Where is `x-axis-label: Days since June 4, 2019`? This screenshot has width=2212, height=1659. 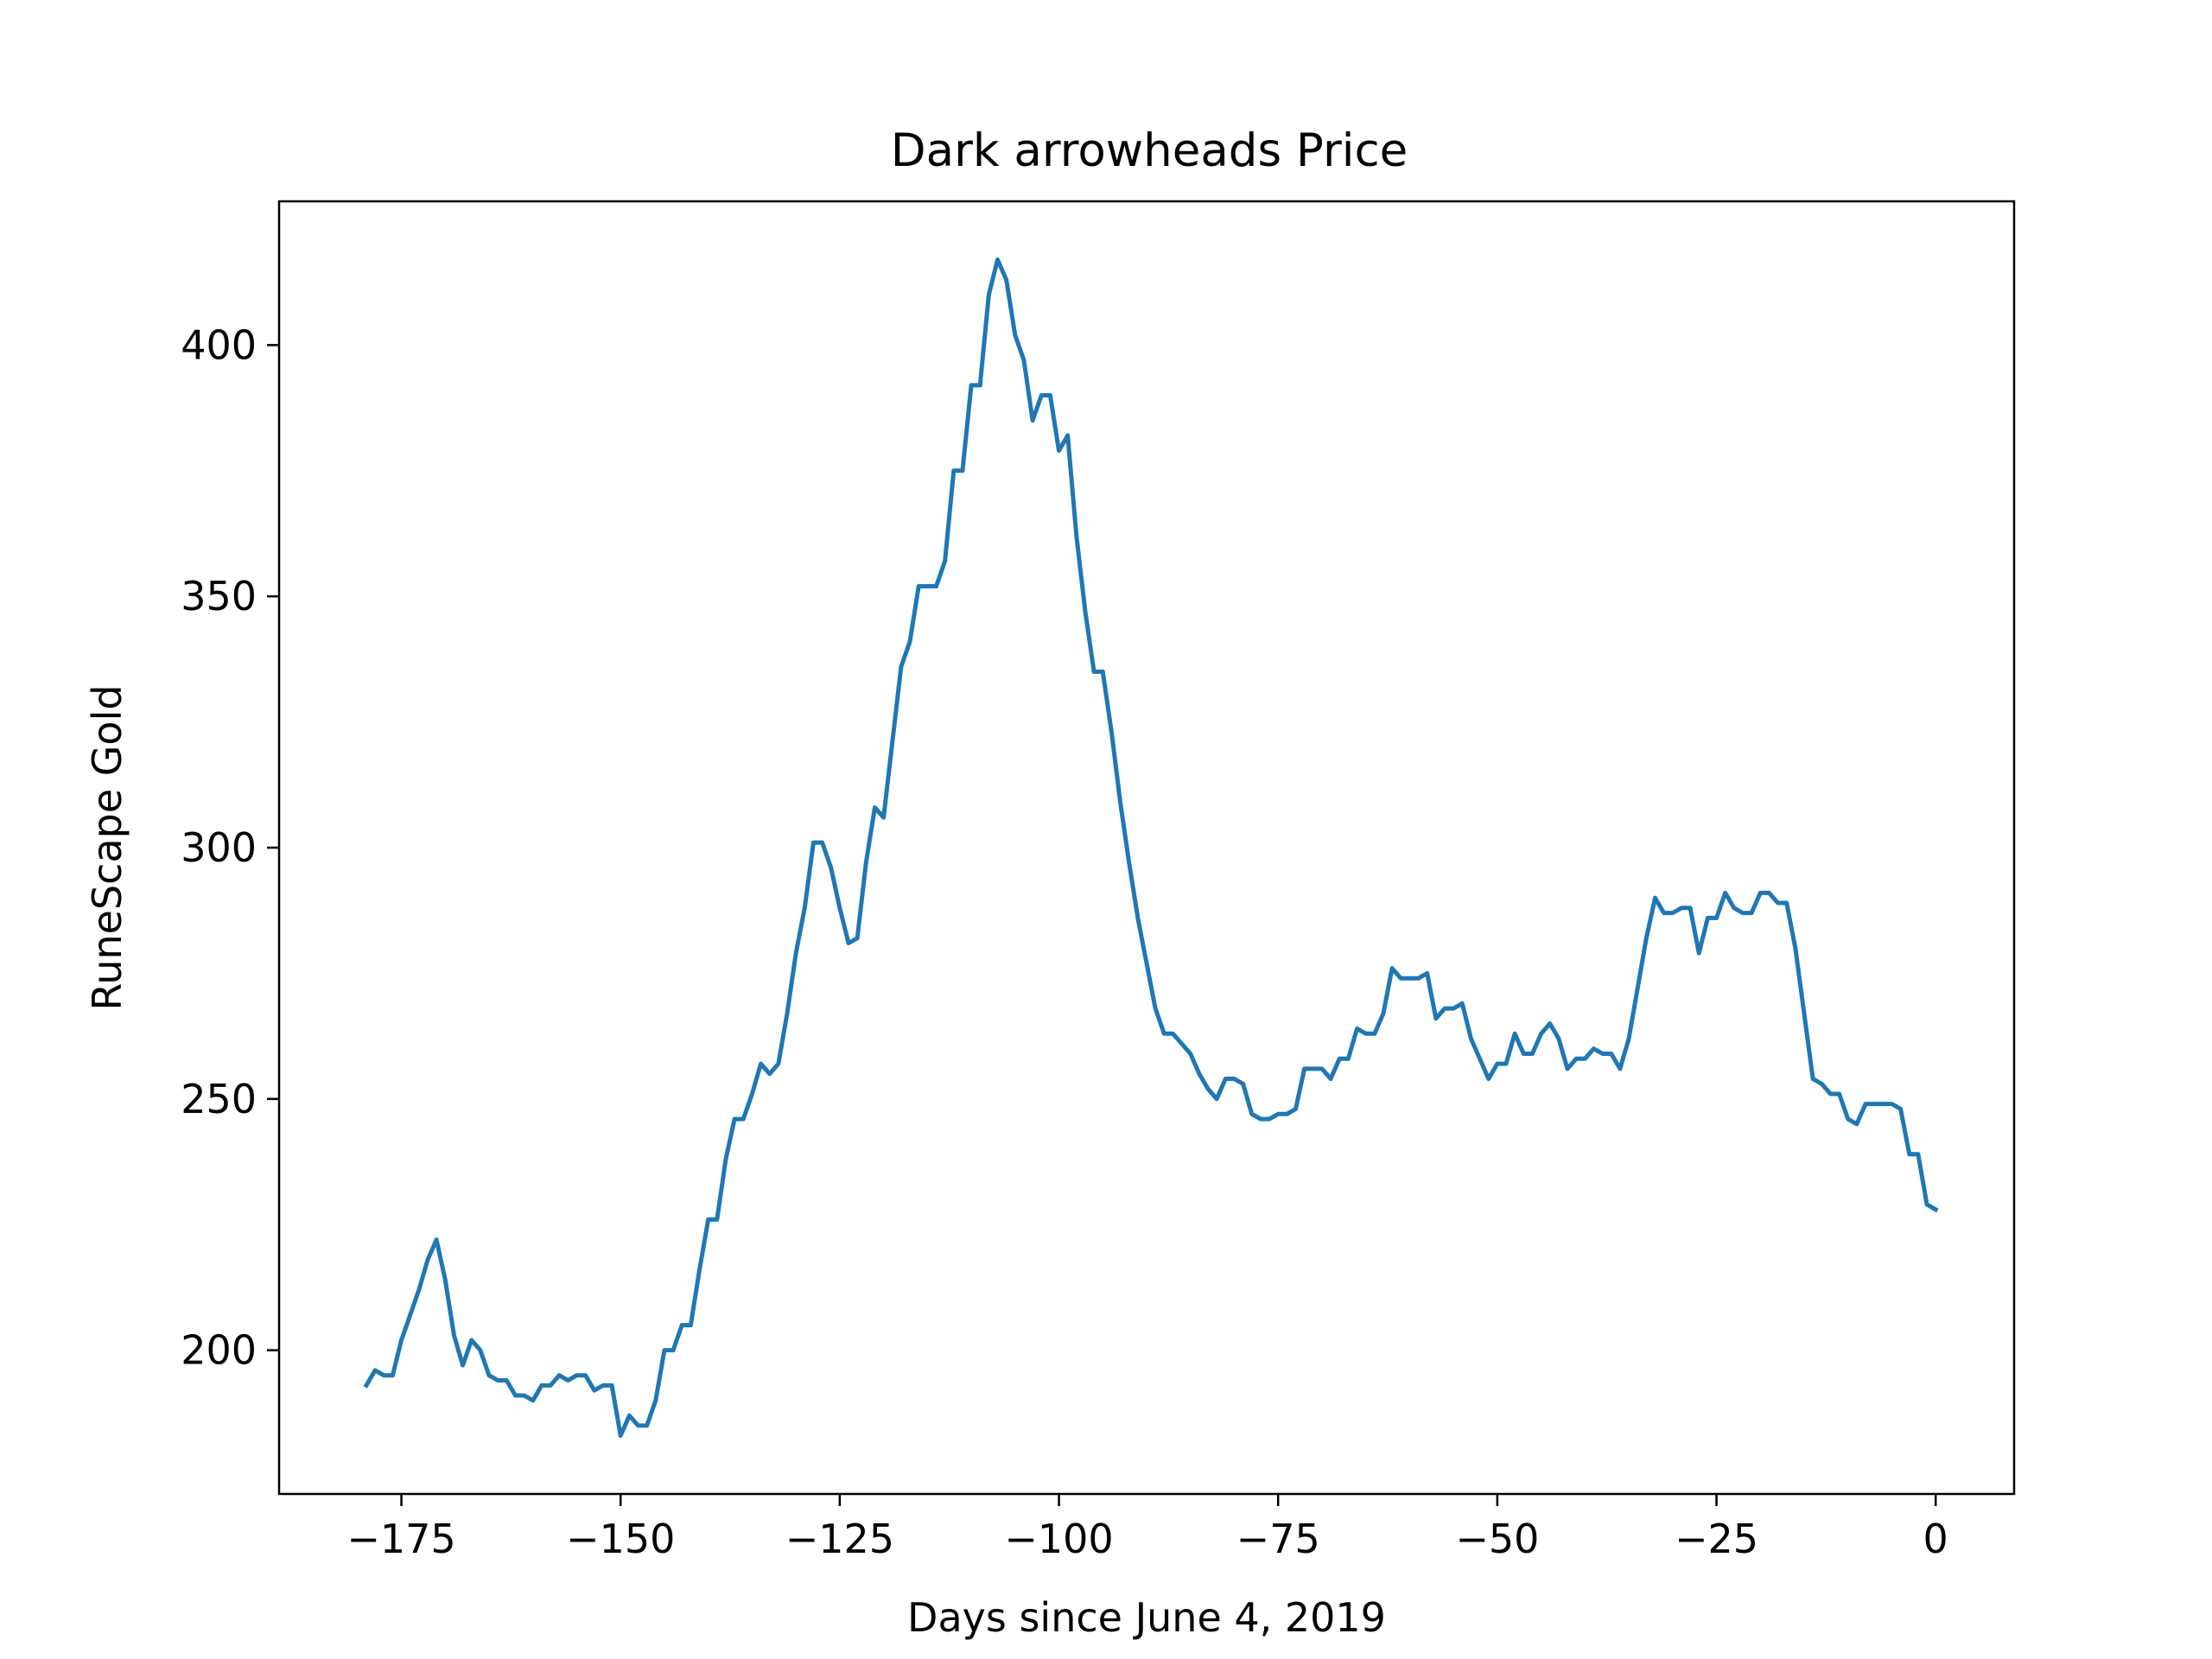 x-axis-label: Days since June 4, 2019 is located at coordinates (1146, 1617).